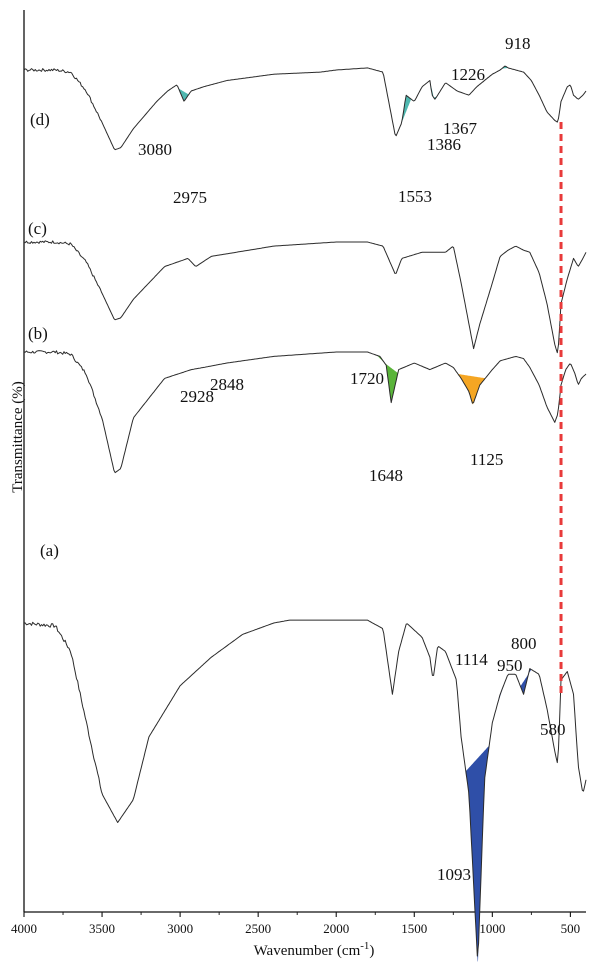 This screenshot has height=967, width=589. Describe the element at coordinates (38, 333) in the screenshot. I see `series-label-b: (b)` at that location.